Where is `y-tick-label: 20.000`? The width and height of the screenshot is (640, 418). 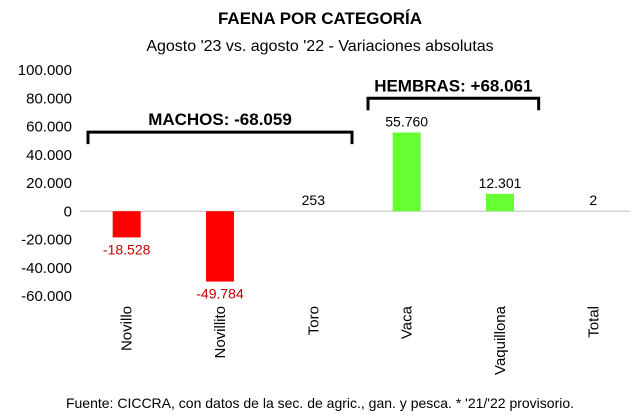
y-tick-label: 20.000 is located at coordinates (49, 183).